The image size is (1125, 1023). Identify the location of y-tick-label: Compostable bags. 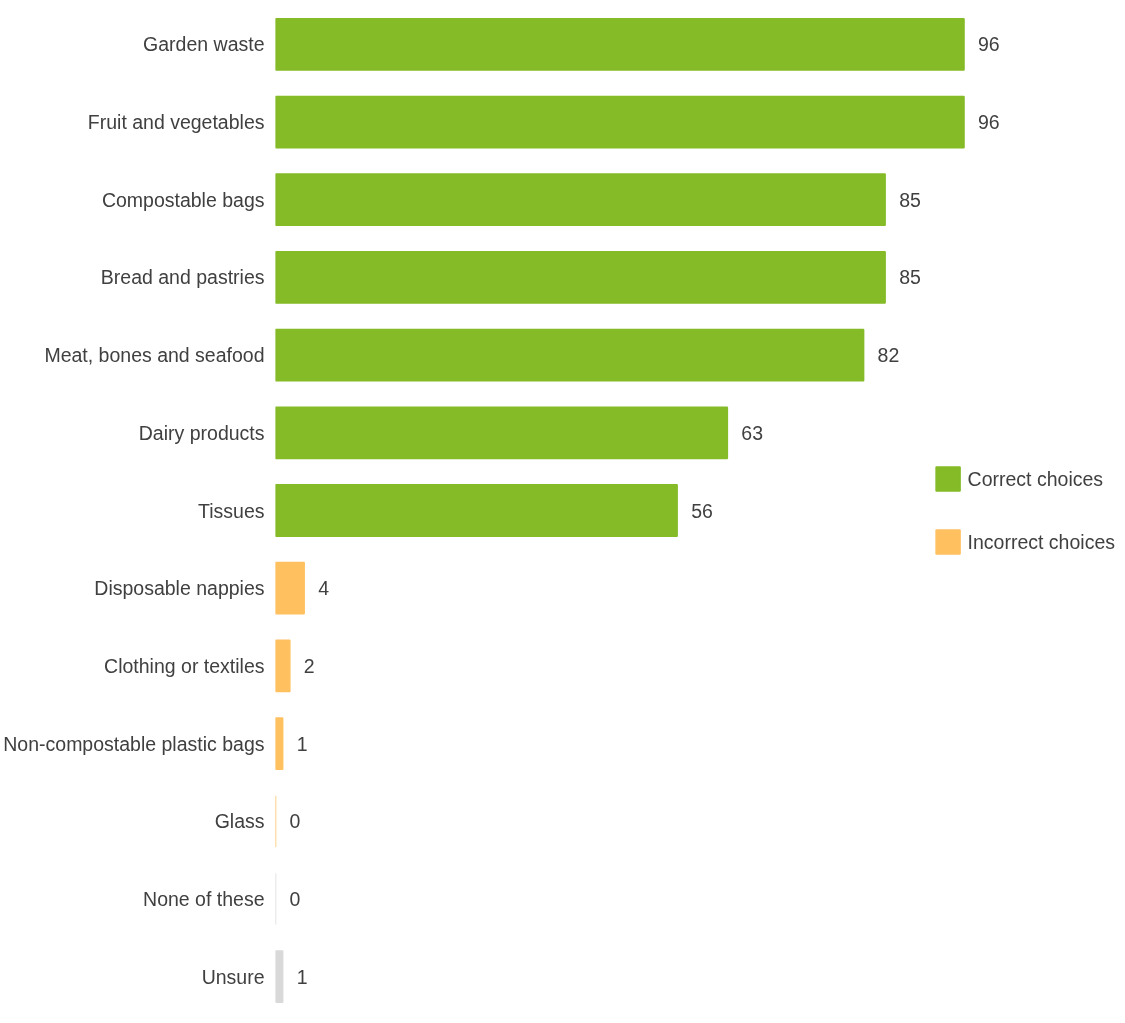
(183, 199).